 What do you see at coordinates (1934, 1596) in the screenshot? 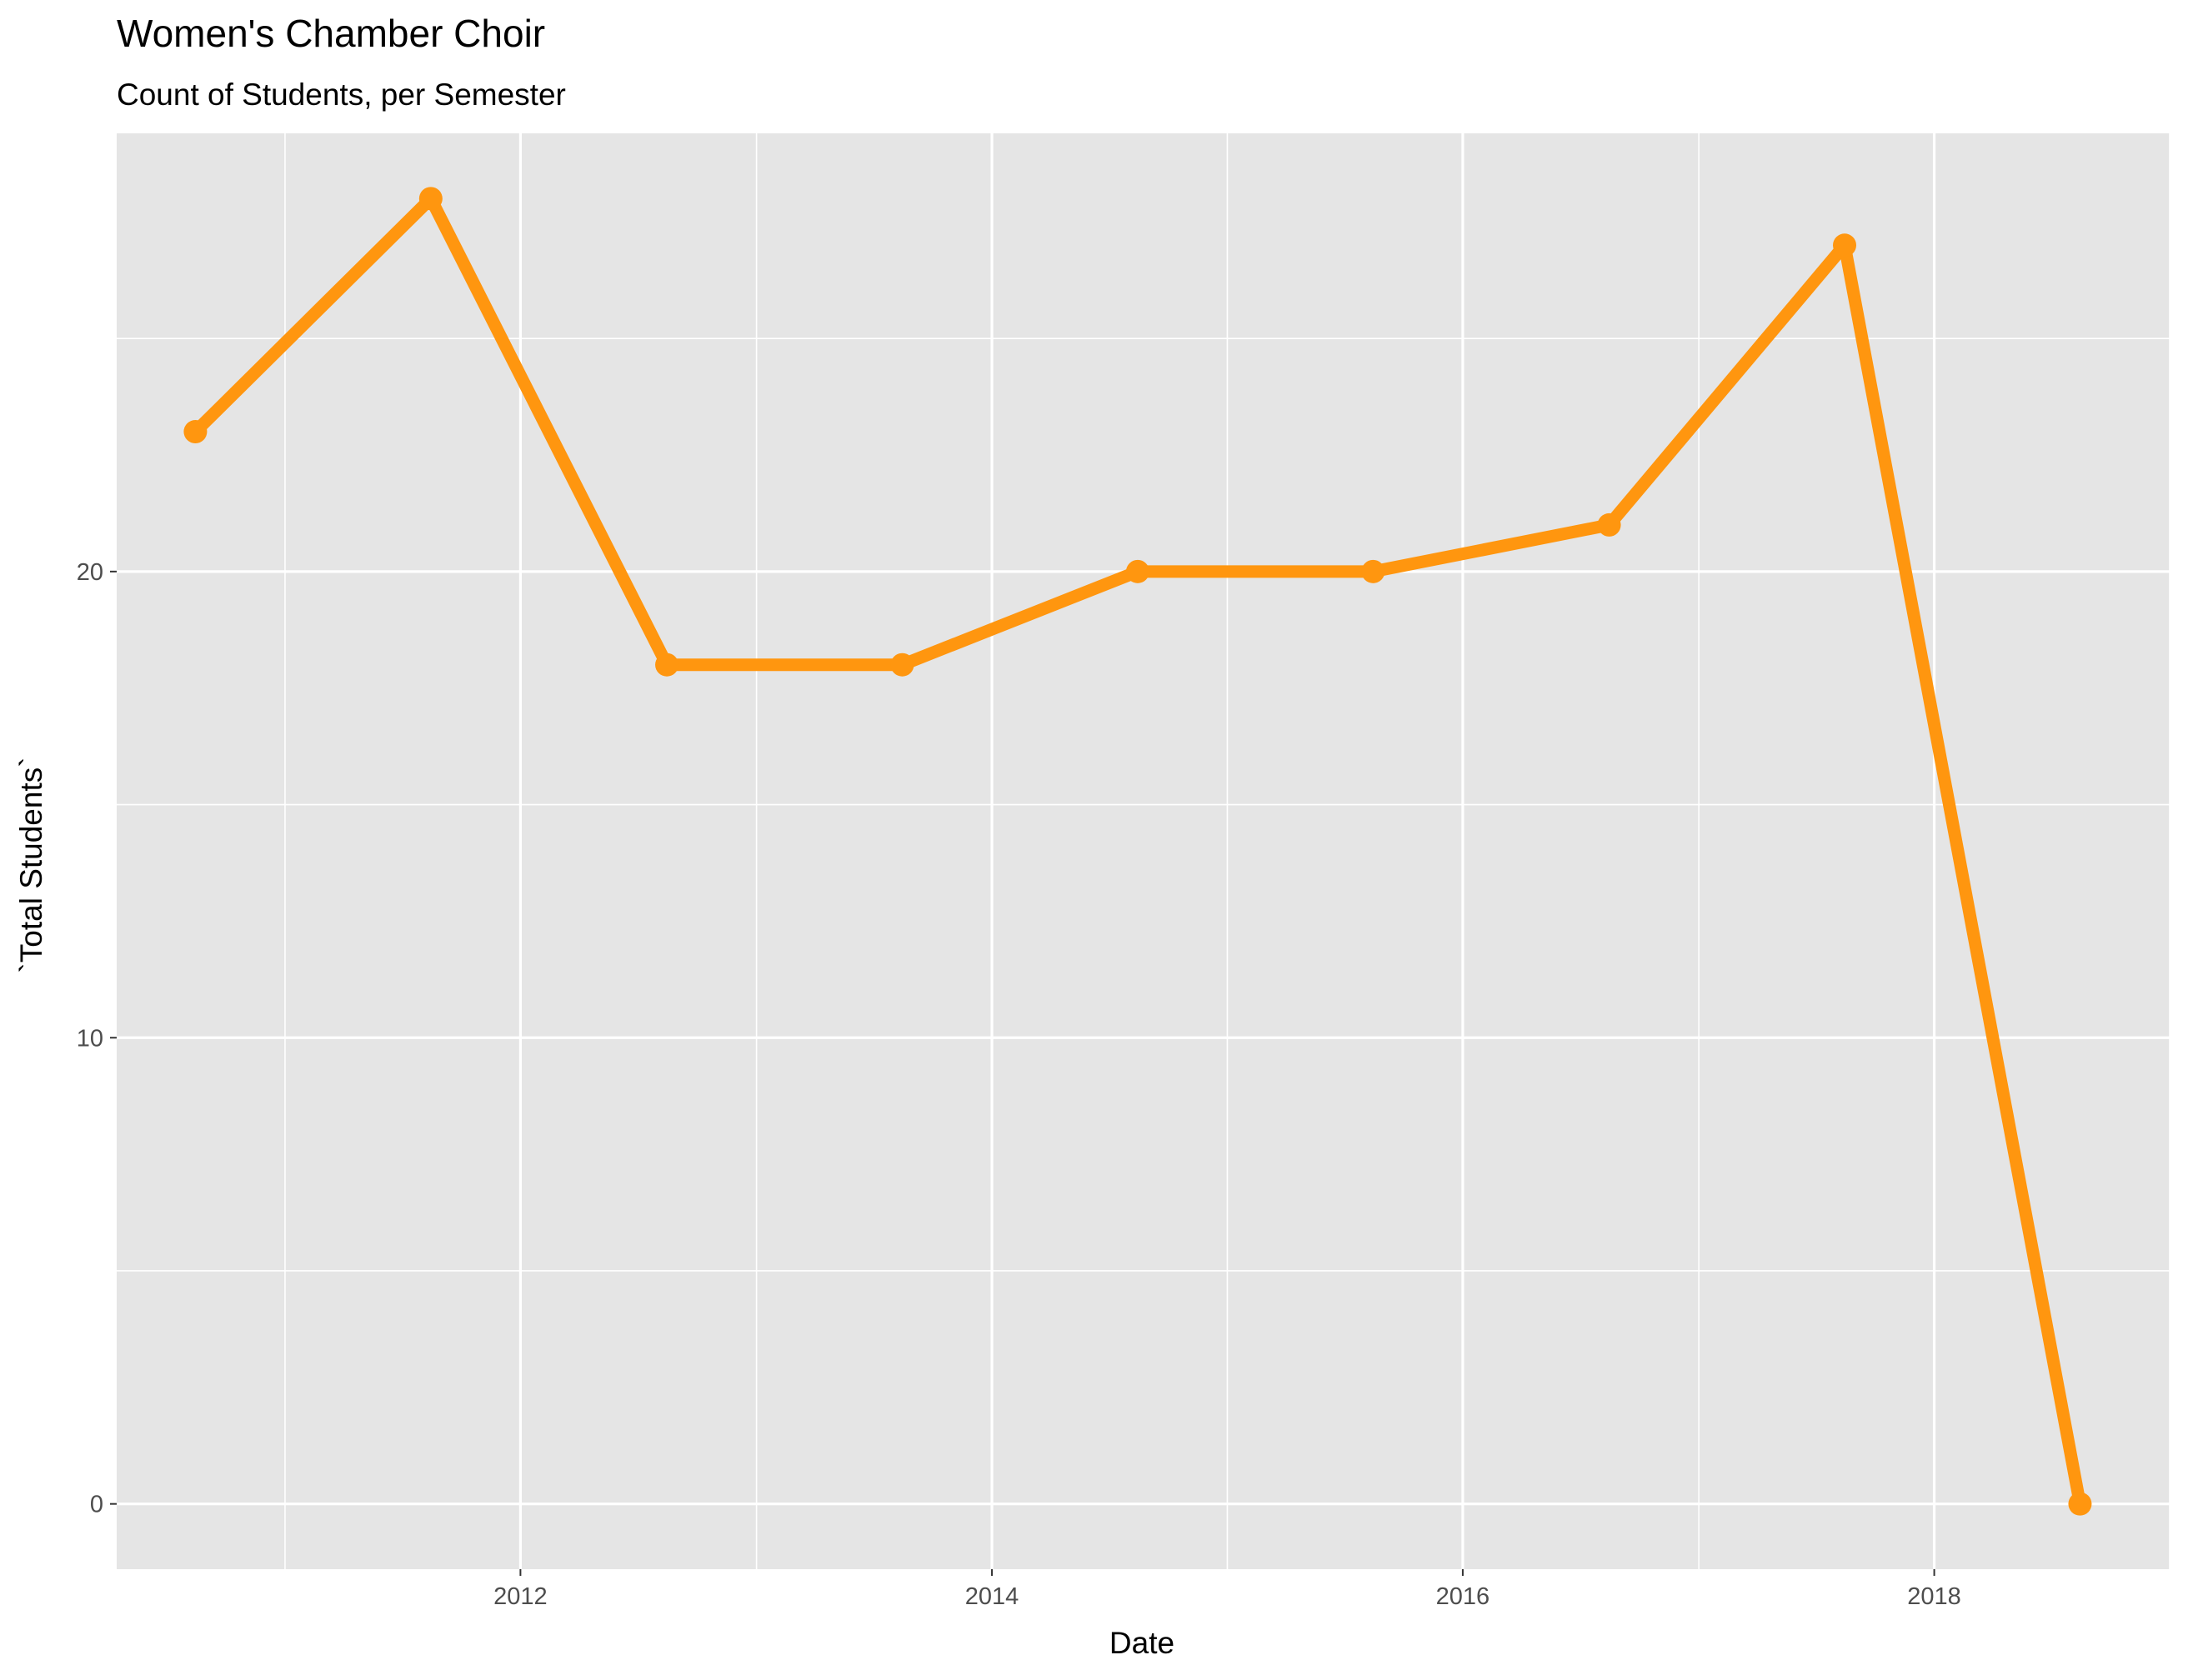
I see `x-tick-label: 2018` at bounding box center [1934, 1596].